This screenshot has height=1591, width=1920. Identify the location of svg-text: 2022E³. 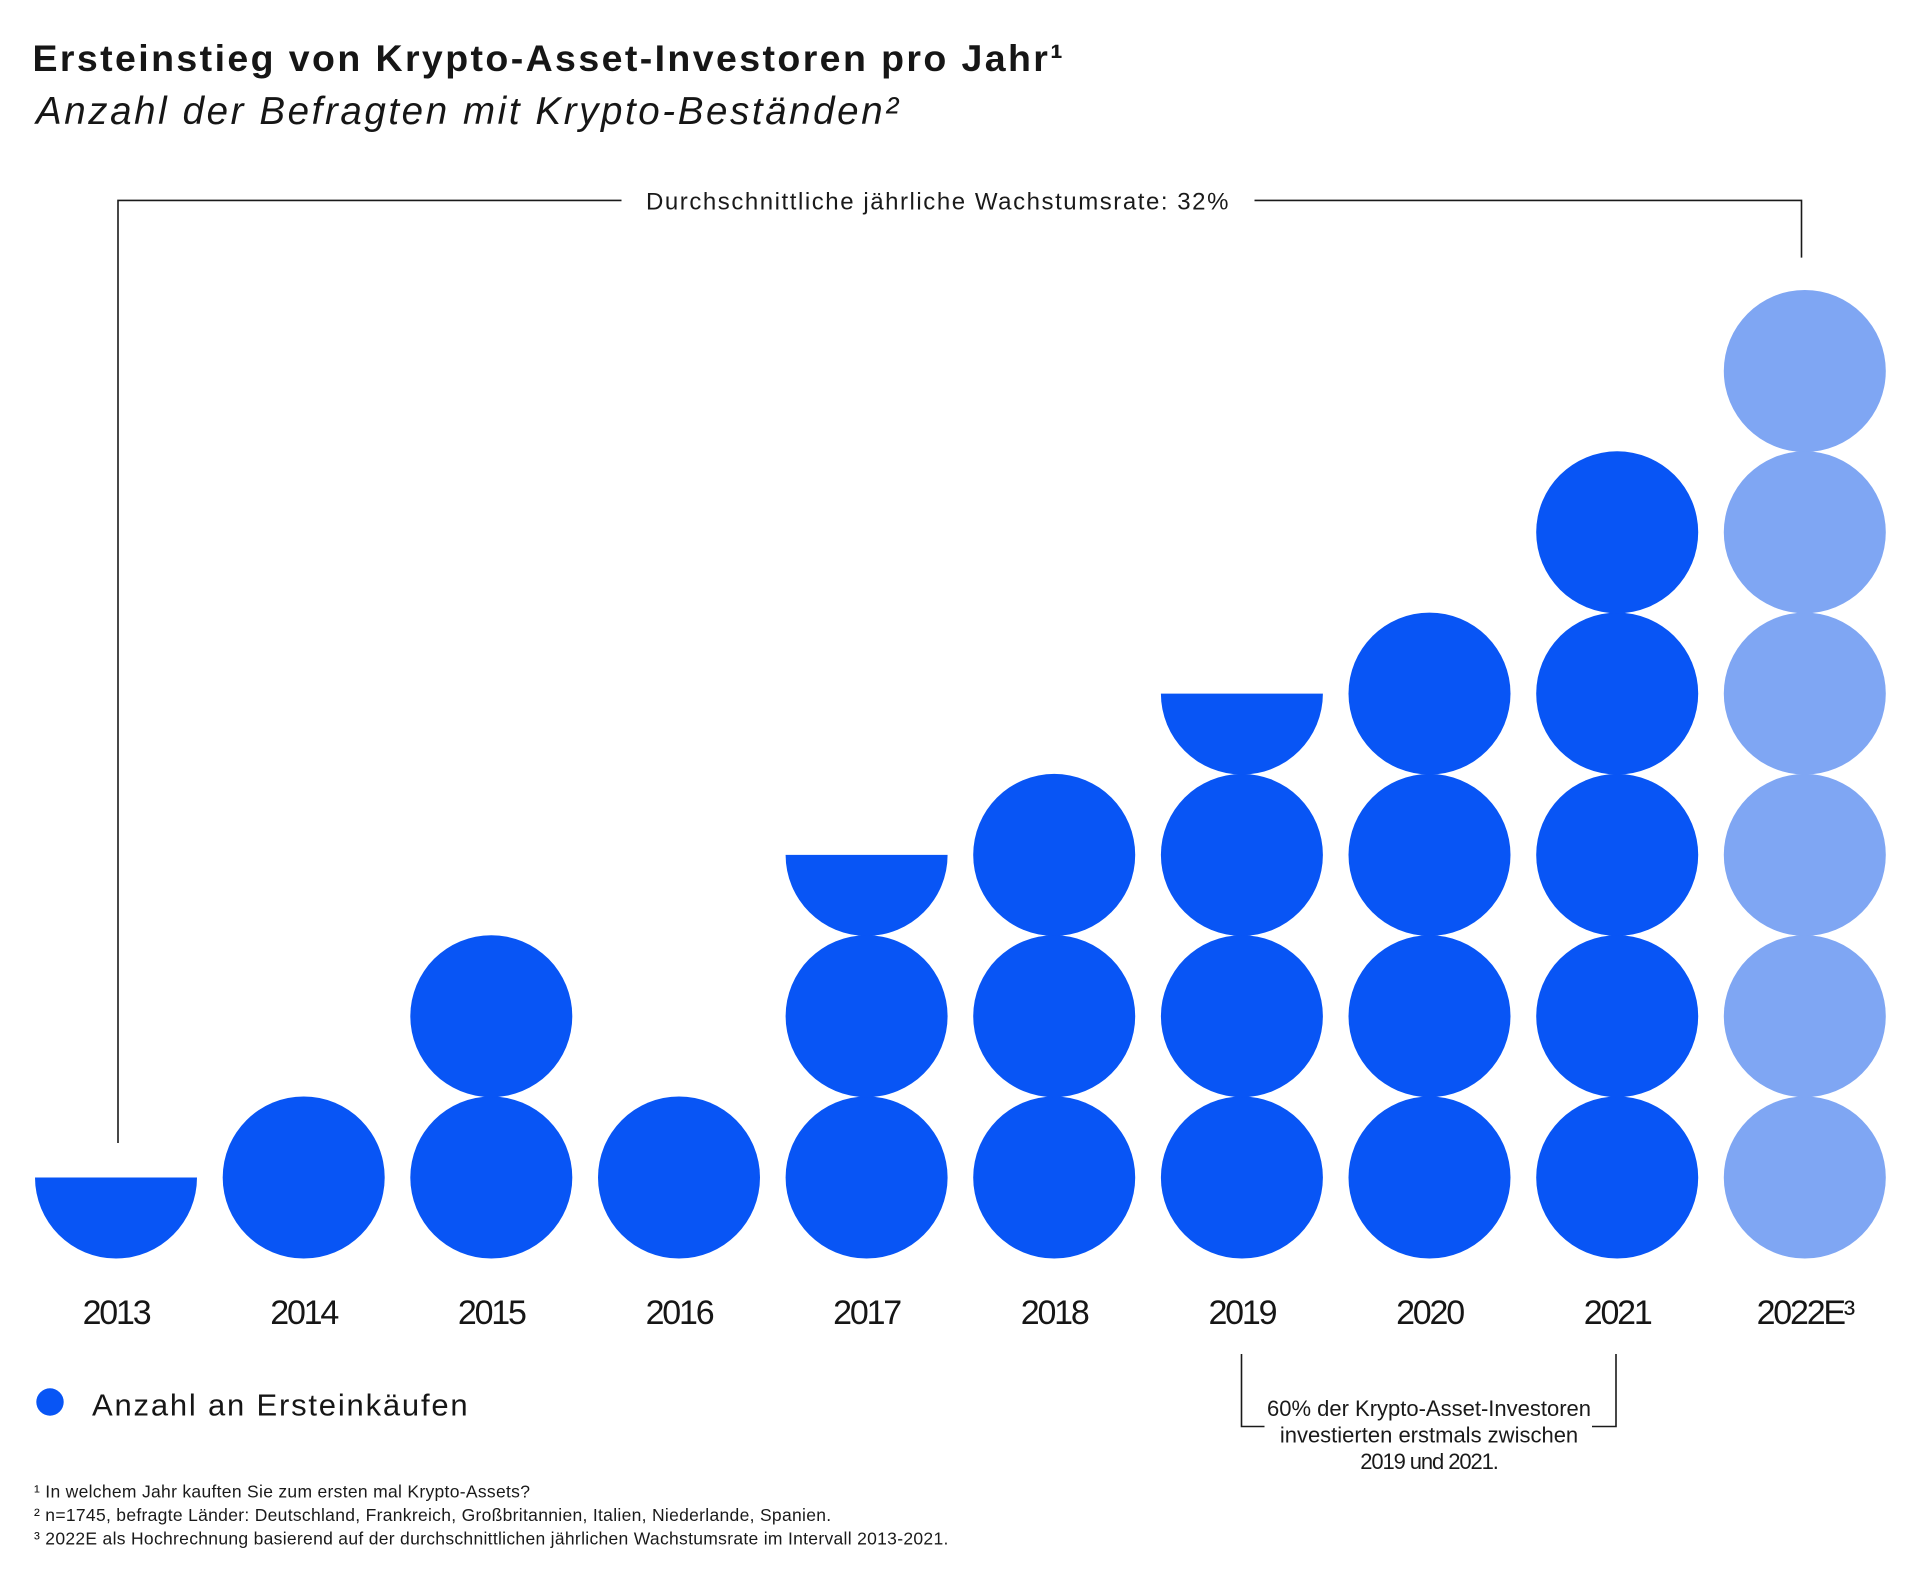
(1806, 1313).